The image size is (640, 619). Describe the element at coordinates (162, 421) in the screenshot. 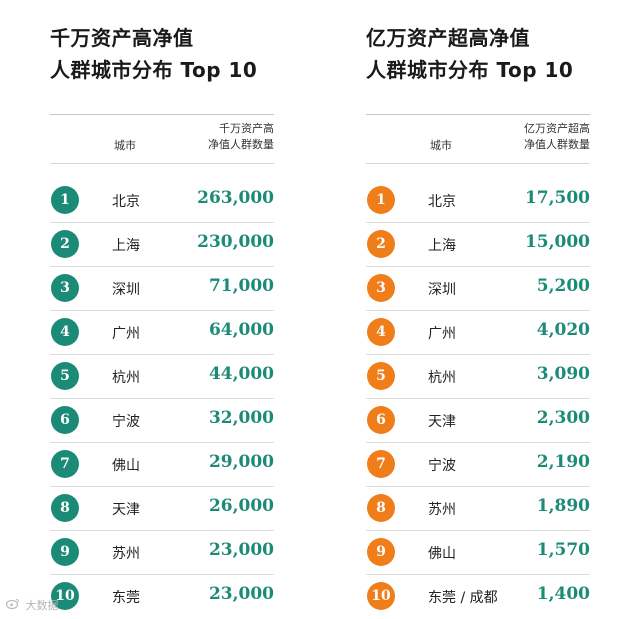

I see `left-rank-row: 6 宁波 32,000` at that location.